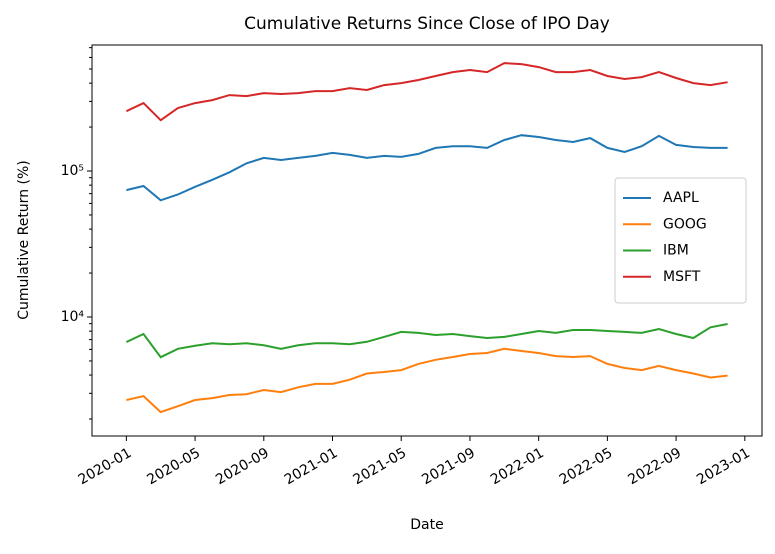 The width and height of the screenshot is (775, 554). What do you see at coordinates (73, 317) in the screenshot?
I see `y-tick-label: 10⁴` at bounding box center [73, 317].